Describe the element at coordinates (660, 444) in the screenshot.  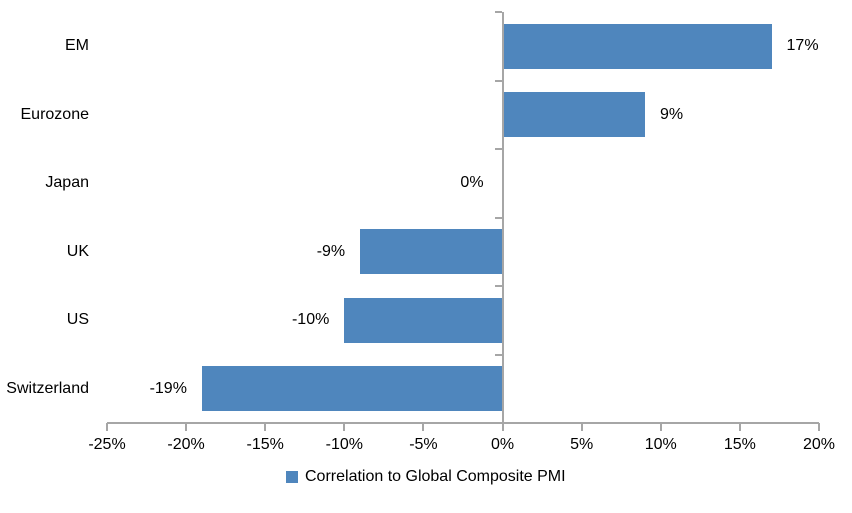
I see `value-axis-tick-label: 10%` at that location.